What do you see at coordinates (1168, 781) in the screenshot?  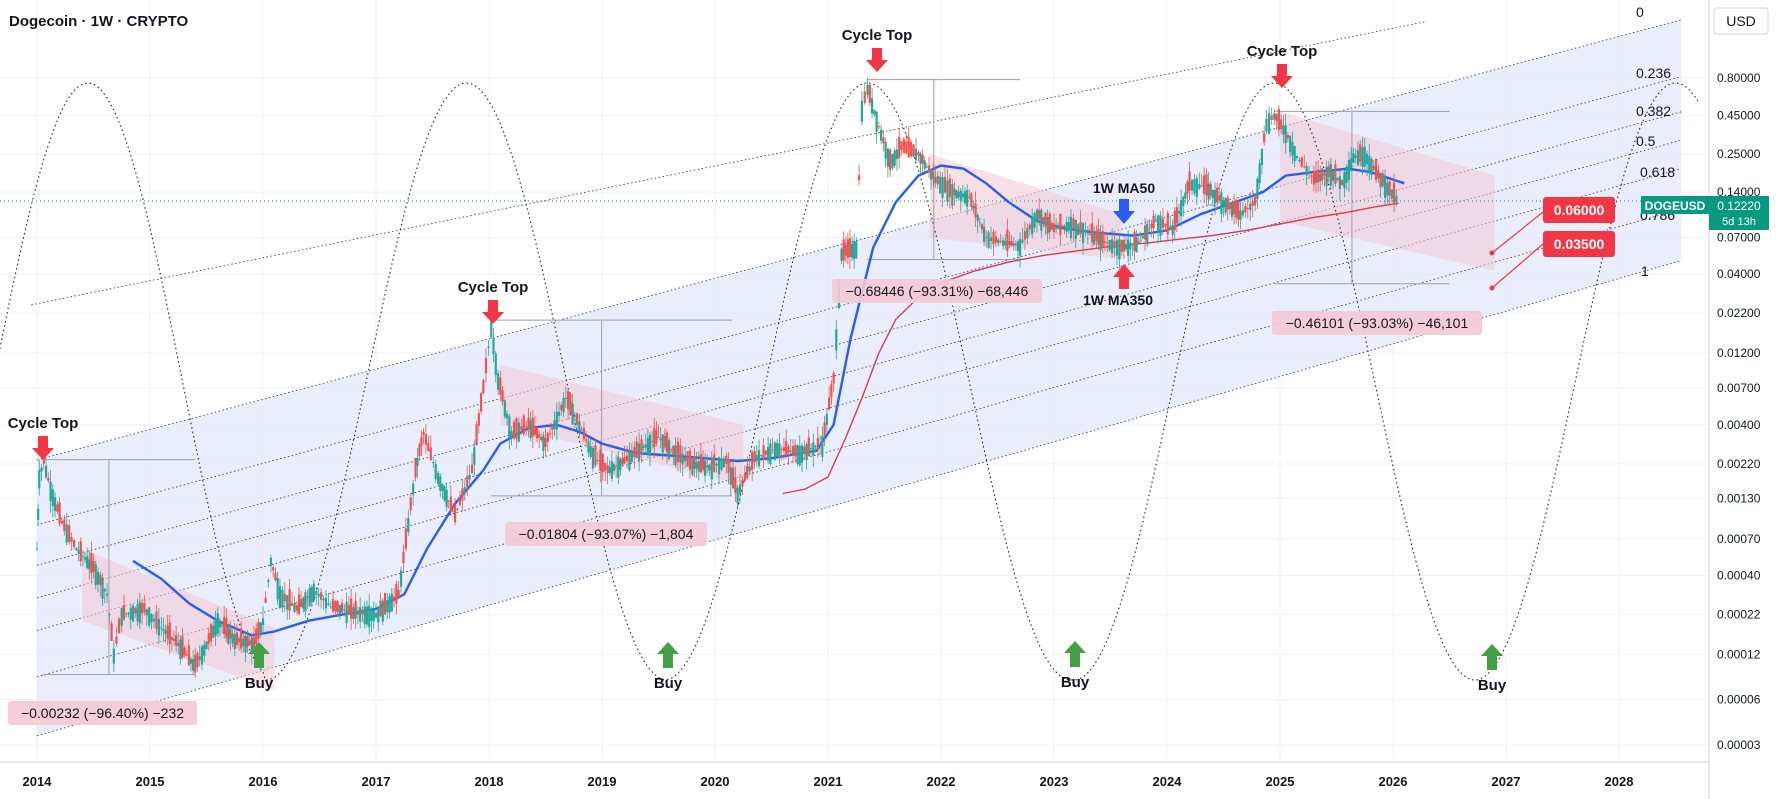 I see `time-tick-label: 2024` at bounding box center [1168, 781].